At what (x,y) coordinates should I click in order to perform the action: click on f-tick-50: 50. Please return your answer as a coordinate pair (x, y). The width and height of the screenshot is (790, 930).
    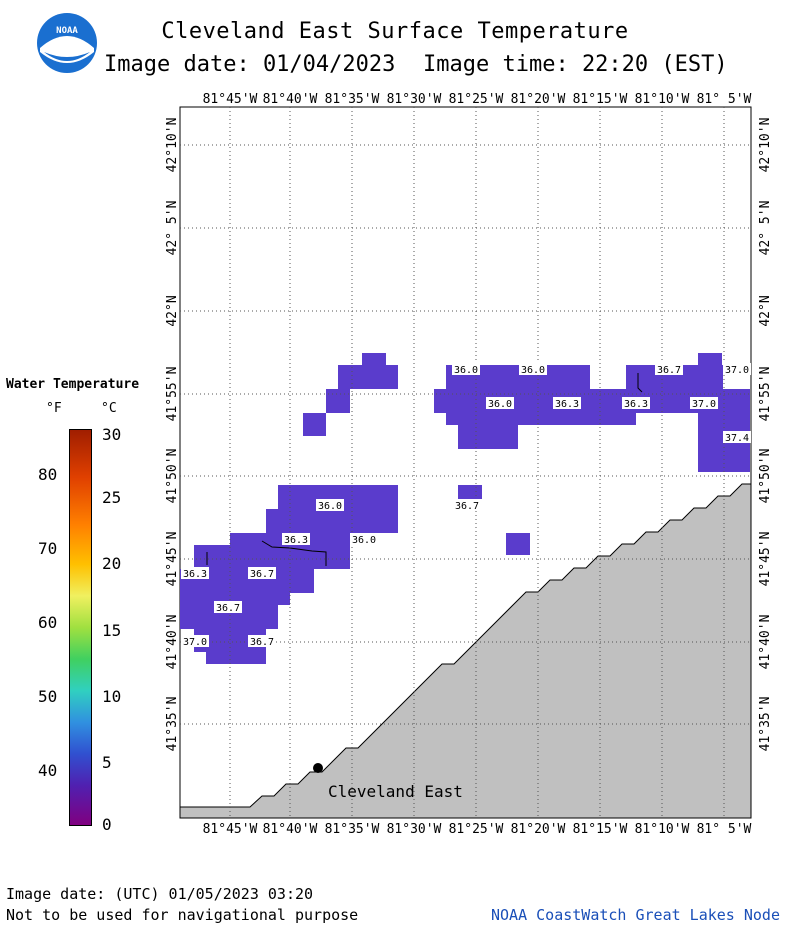
    Looking at the image, I should click on (48, 696).